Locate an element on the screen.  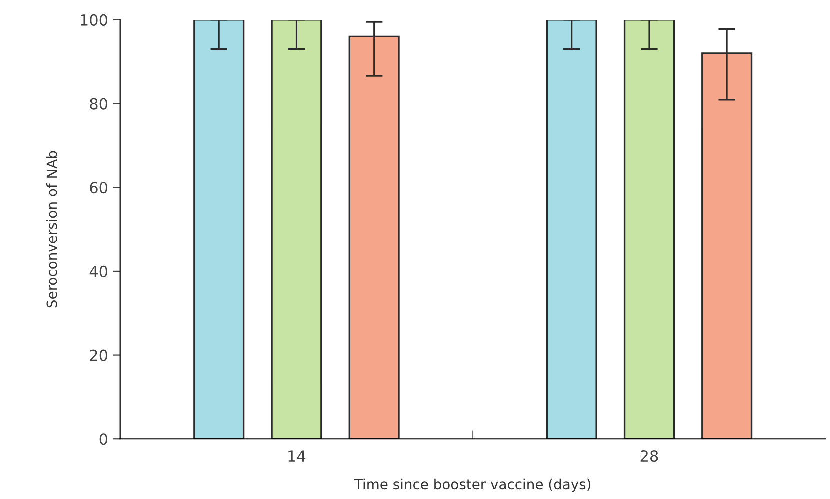
y-tick-label: 80 is located at coordinates (99, 104).